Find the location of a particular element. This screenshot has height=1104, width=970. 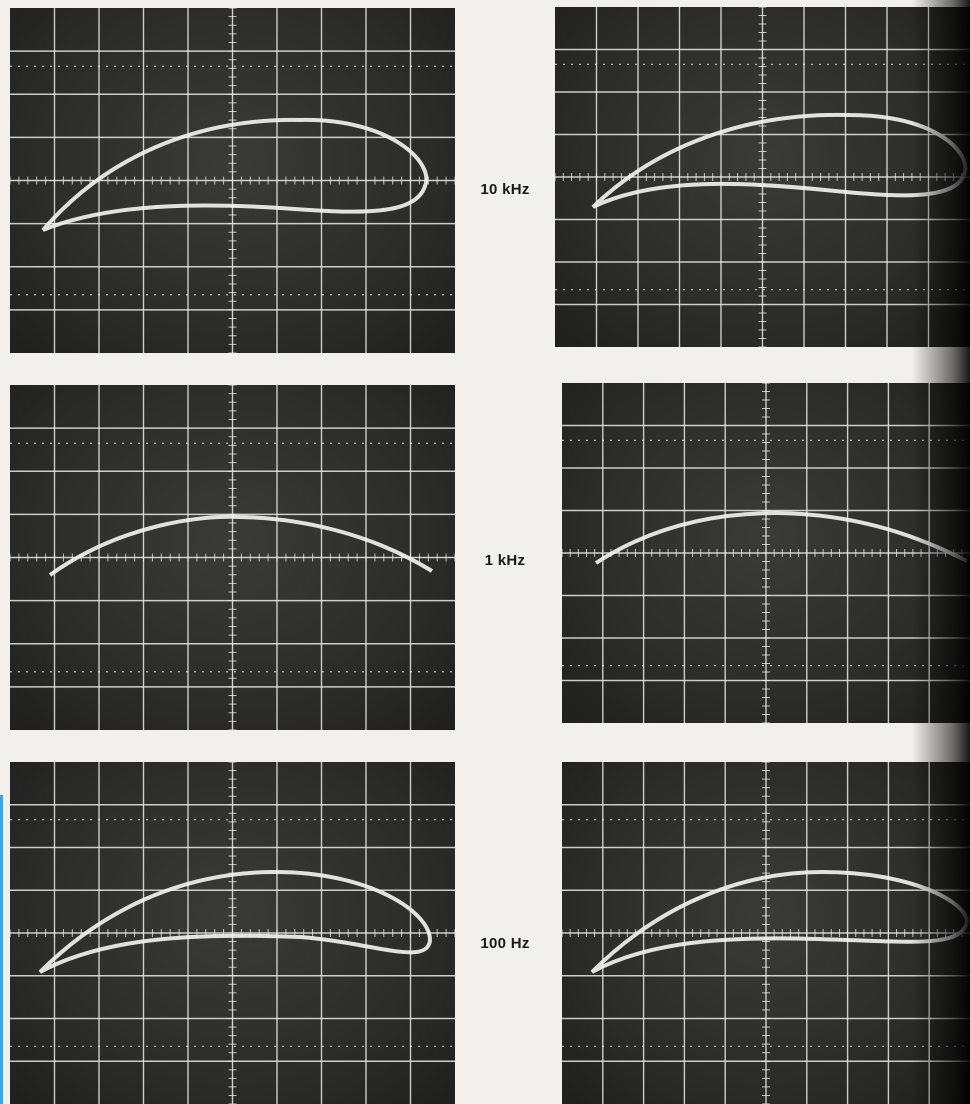

frequency-label-1khz: 1 kHz is located at coordinates (505, 560).